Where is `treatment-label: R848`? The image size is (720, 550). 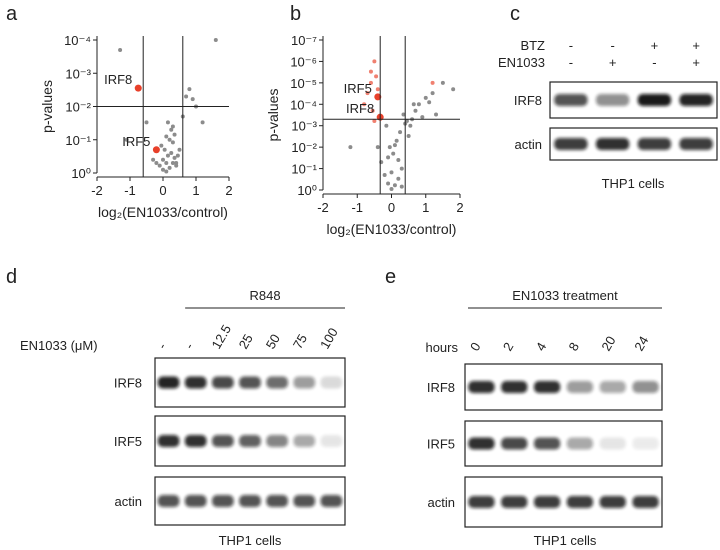
treatment-label: R848 is located at coordinates (265, 295).